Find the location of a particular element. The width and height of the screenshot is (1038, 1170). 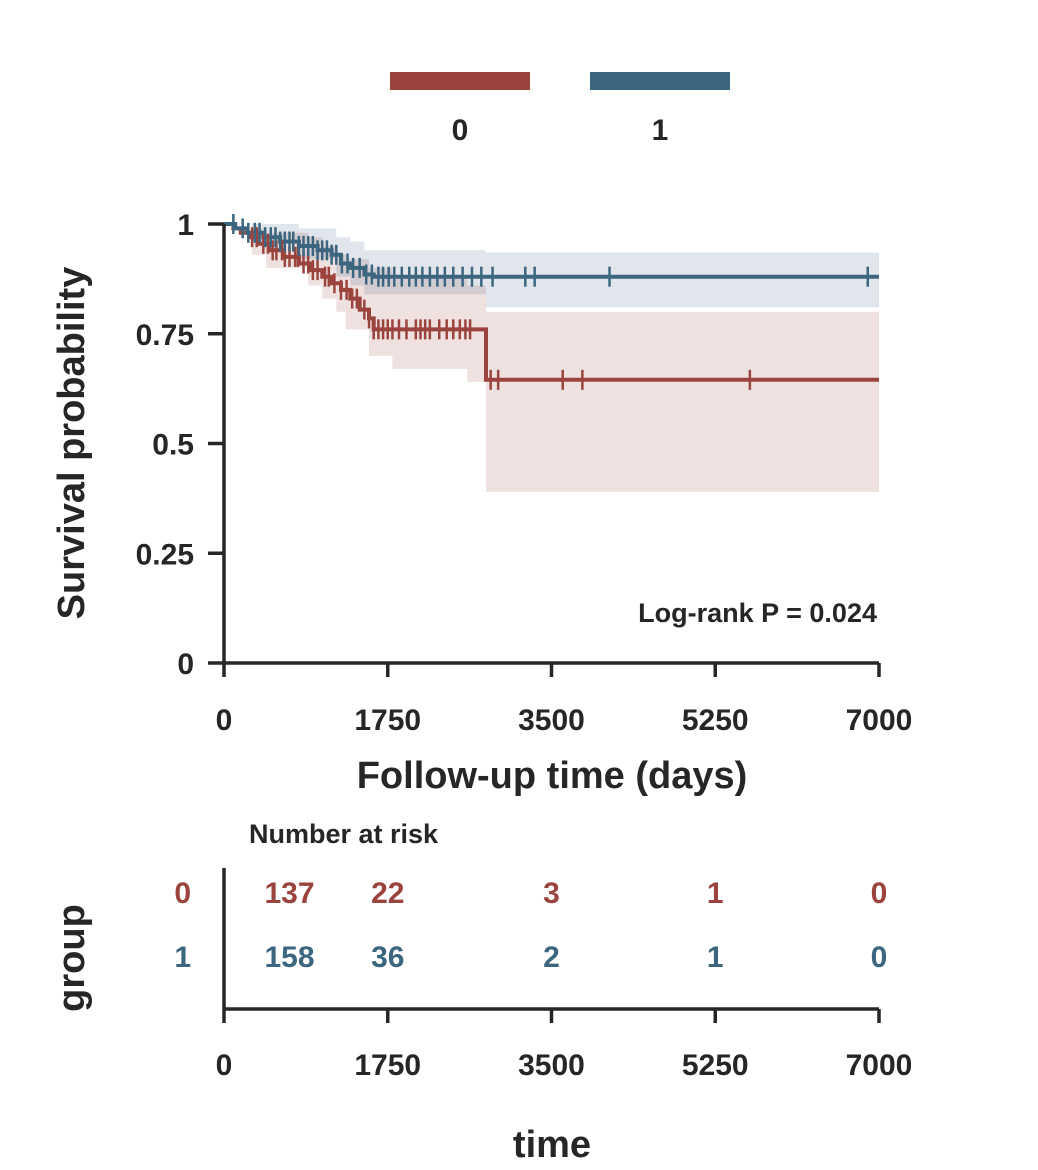

risk-count-1-1: 36 is located at coordinates (387, 957).